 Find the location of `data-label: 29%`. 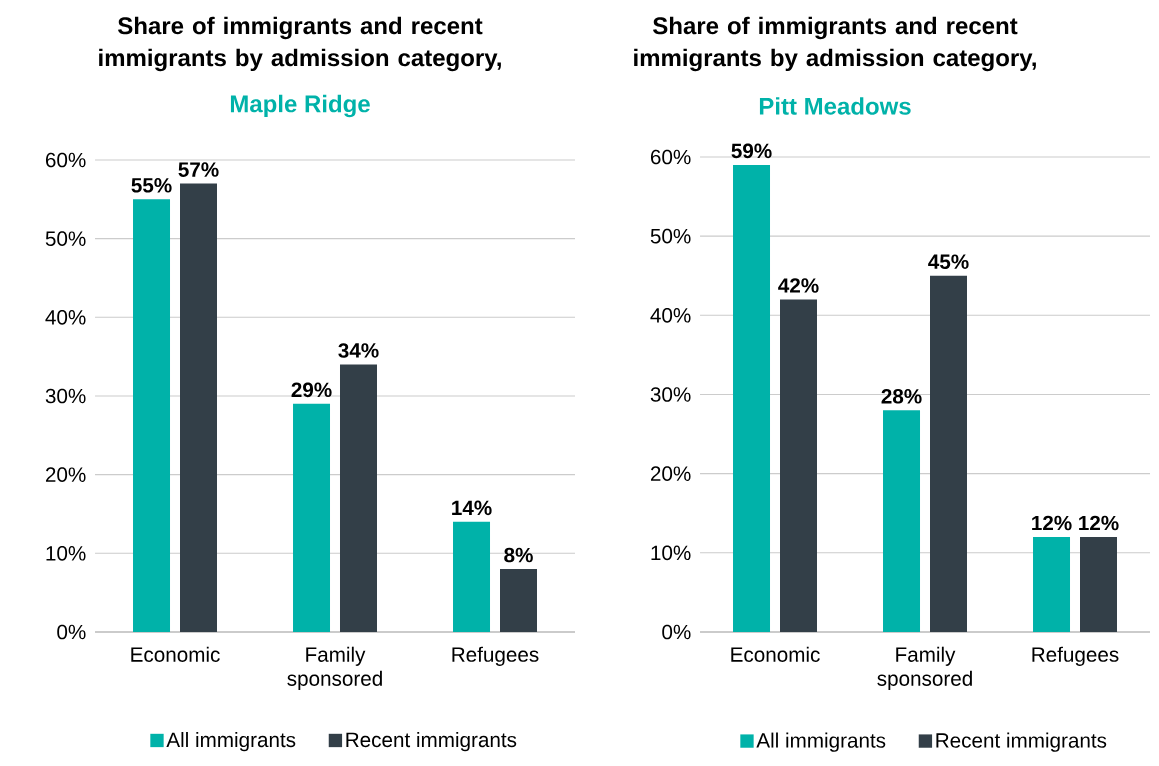

data-label: 29% is located at coordinates (311, 390).